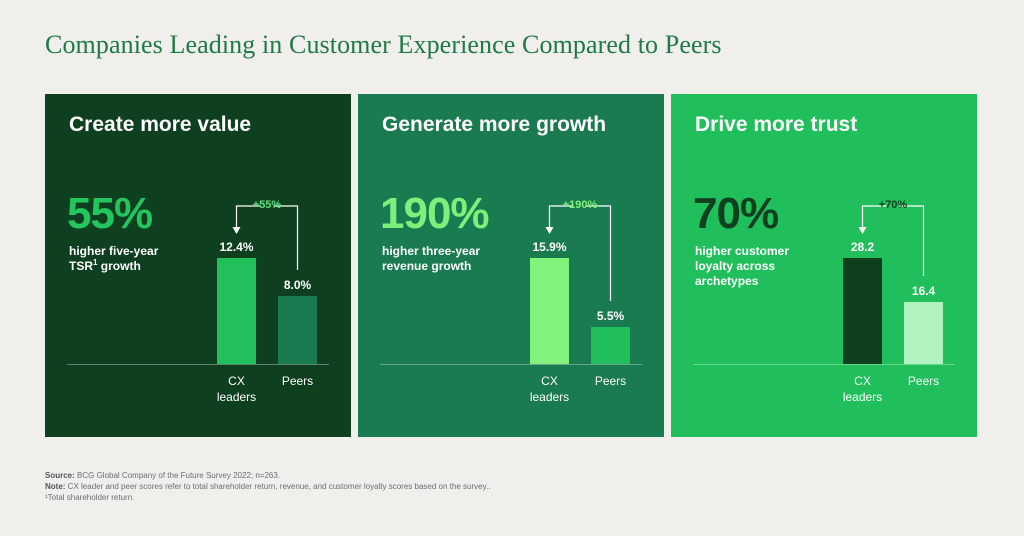 The height and width of the screenshot is (536, 1024). Describe the element at coordinates (727, 281) in the screenshot. I see `stat-description-line-3: archetypes` at that location.